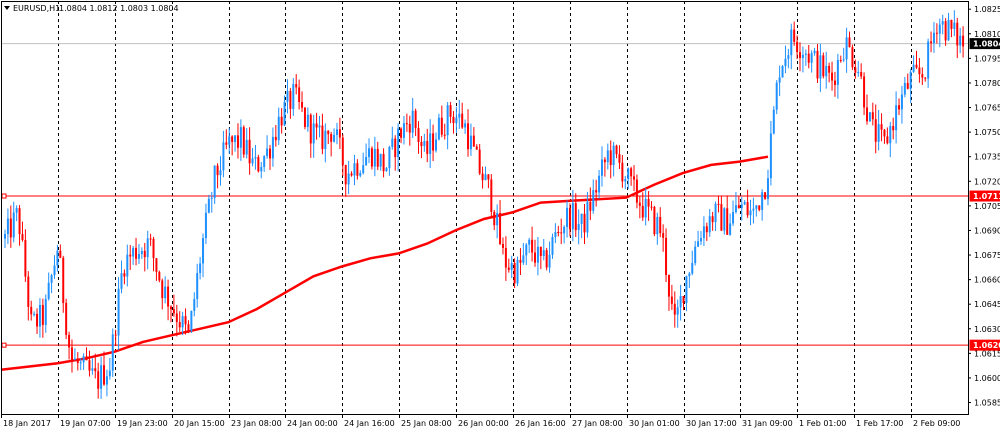 Image resolution: width=1000 pixels, height=434 pixels. I want to click on y-tick-label: 1.0750, so click(987, 132).